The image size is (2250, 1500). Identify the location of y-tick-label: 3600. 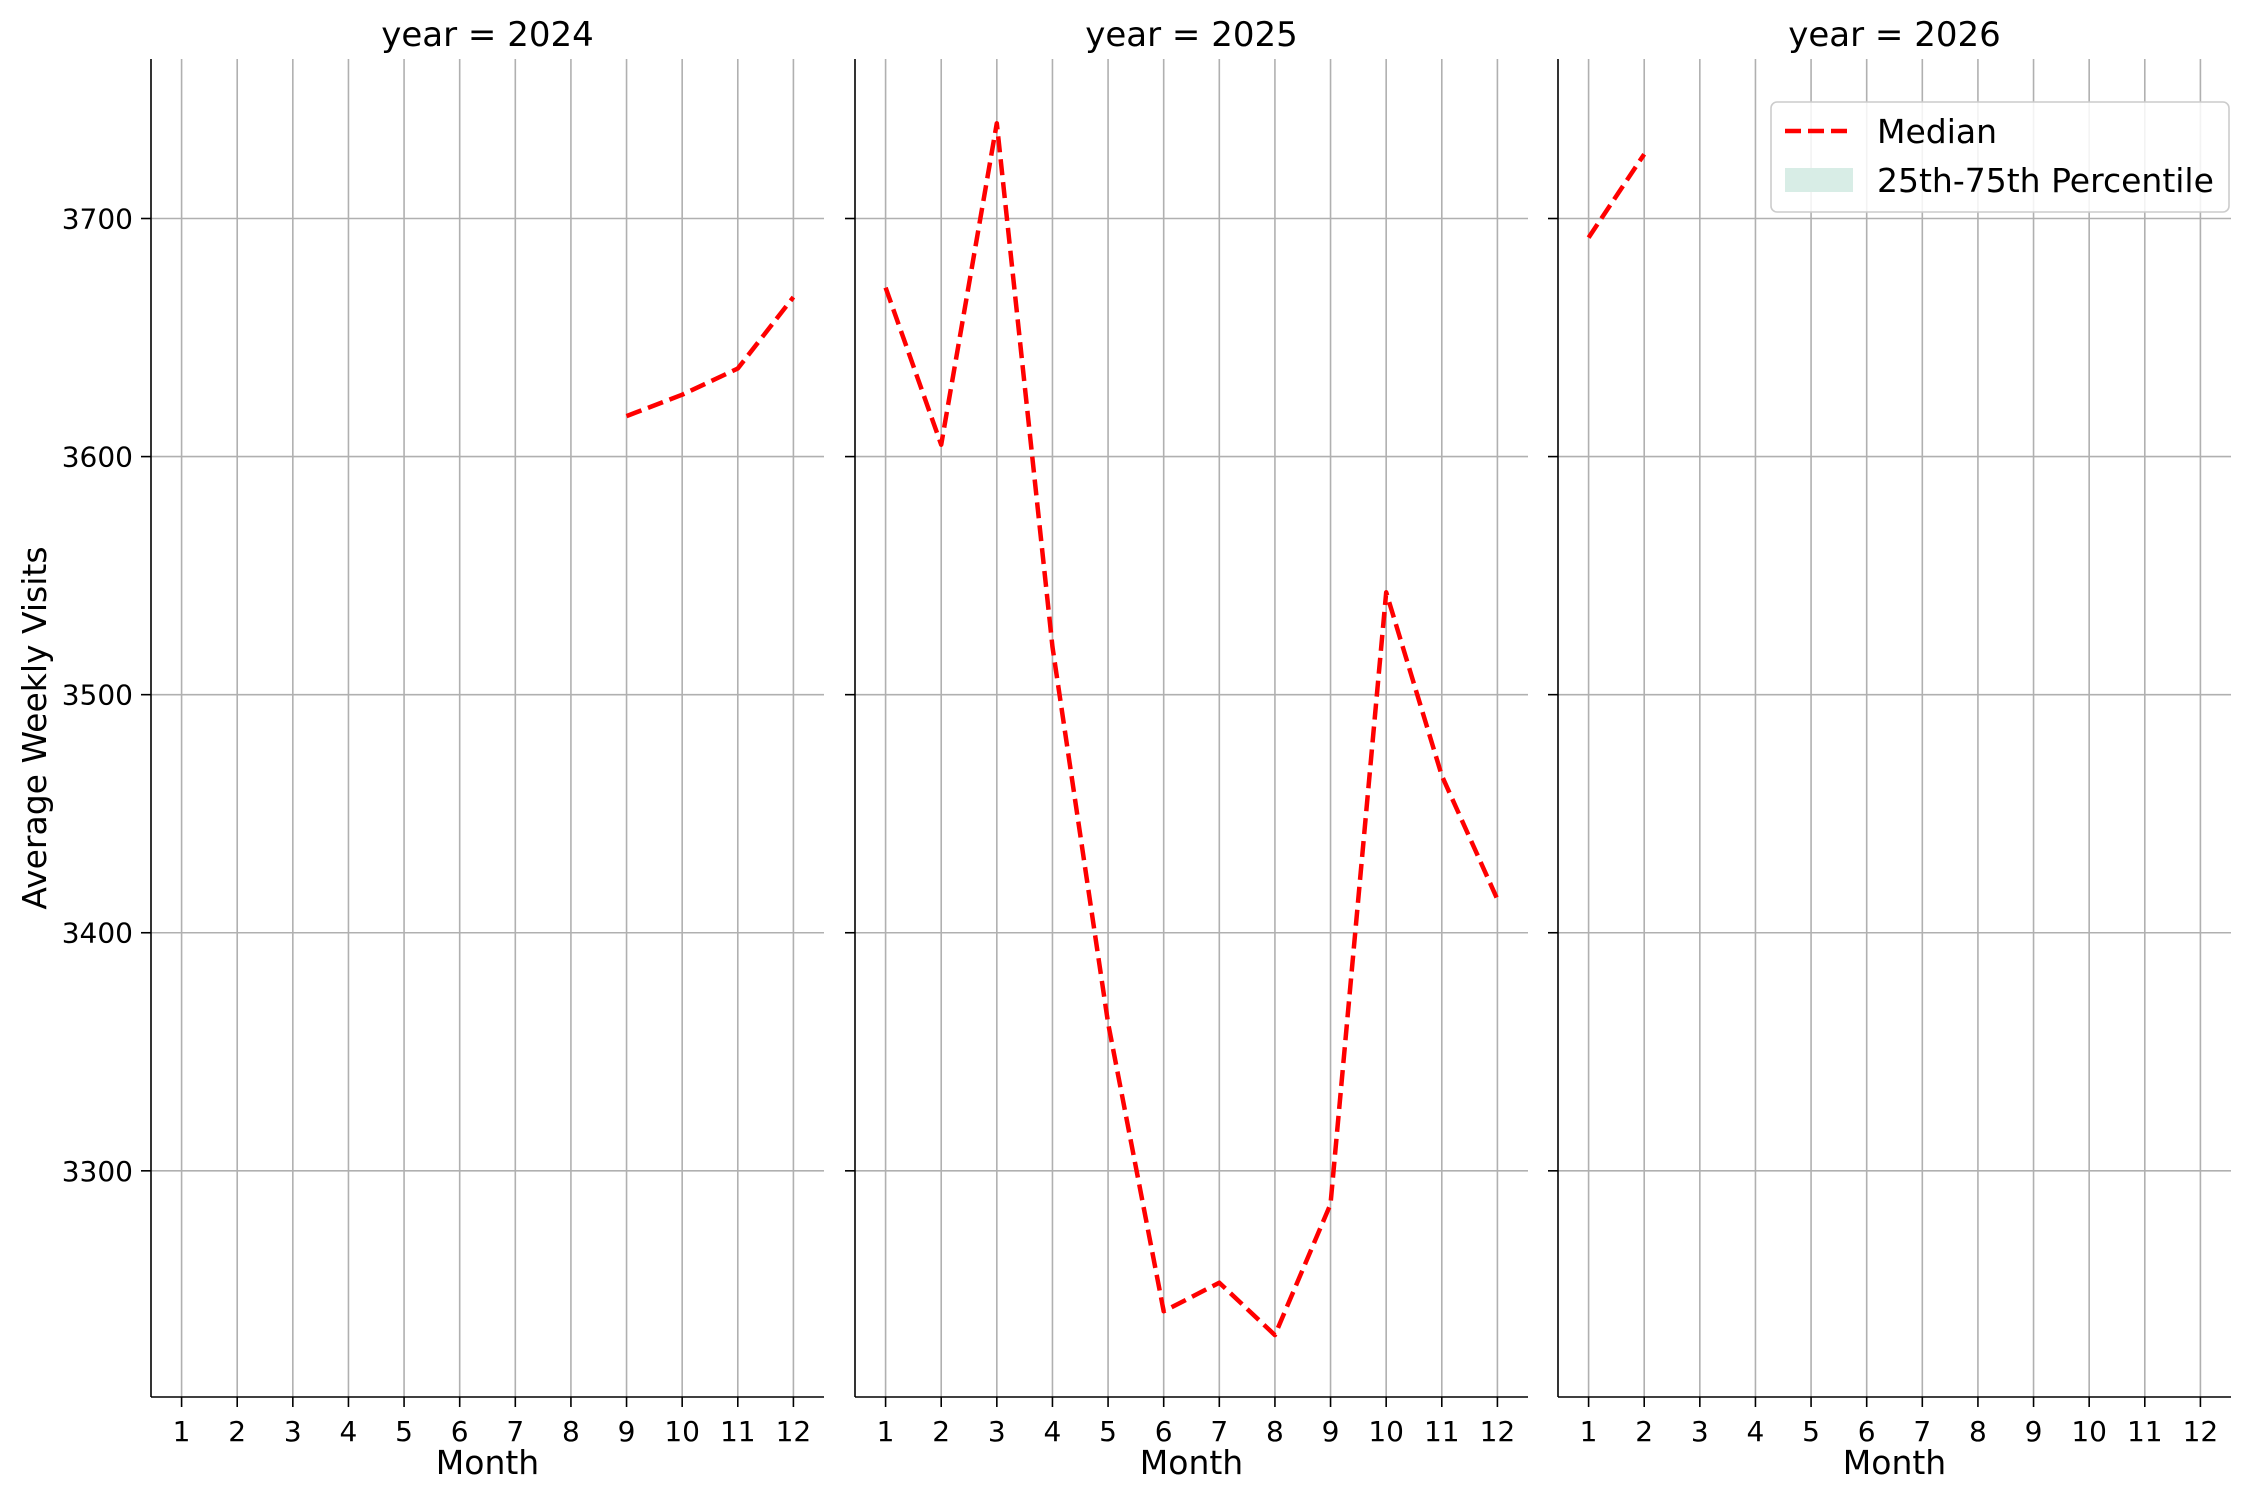
(97, 457).